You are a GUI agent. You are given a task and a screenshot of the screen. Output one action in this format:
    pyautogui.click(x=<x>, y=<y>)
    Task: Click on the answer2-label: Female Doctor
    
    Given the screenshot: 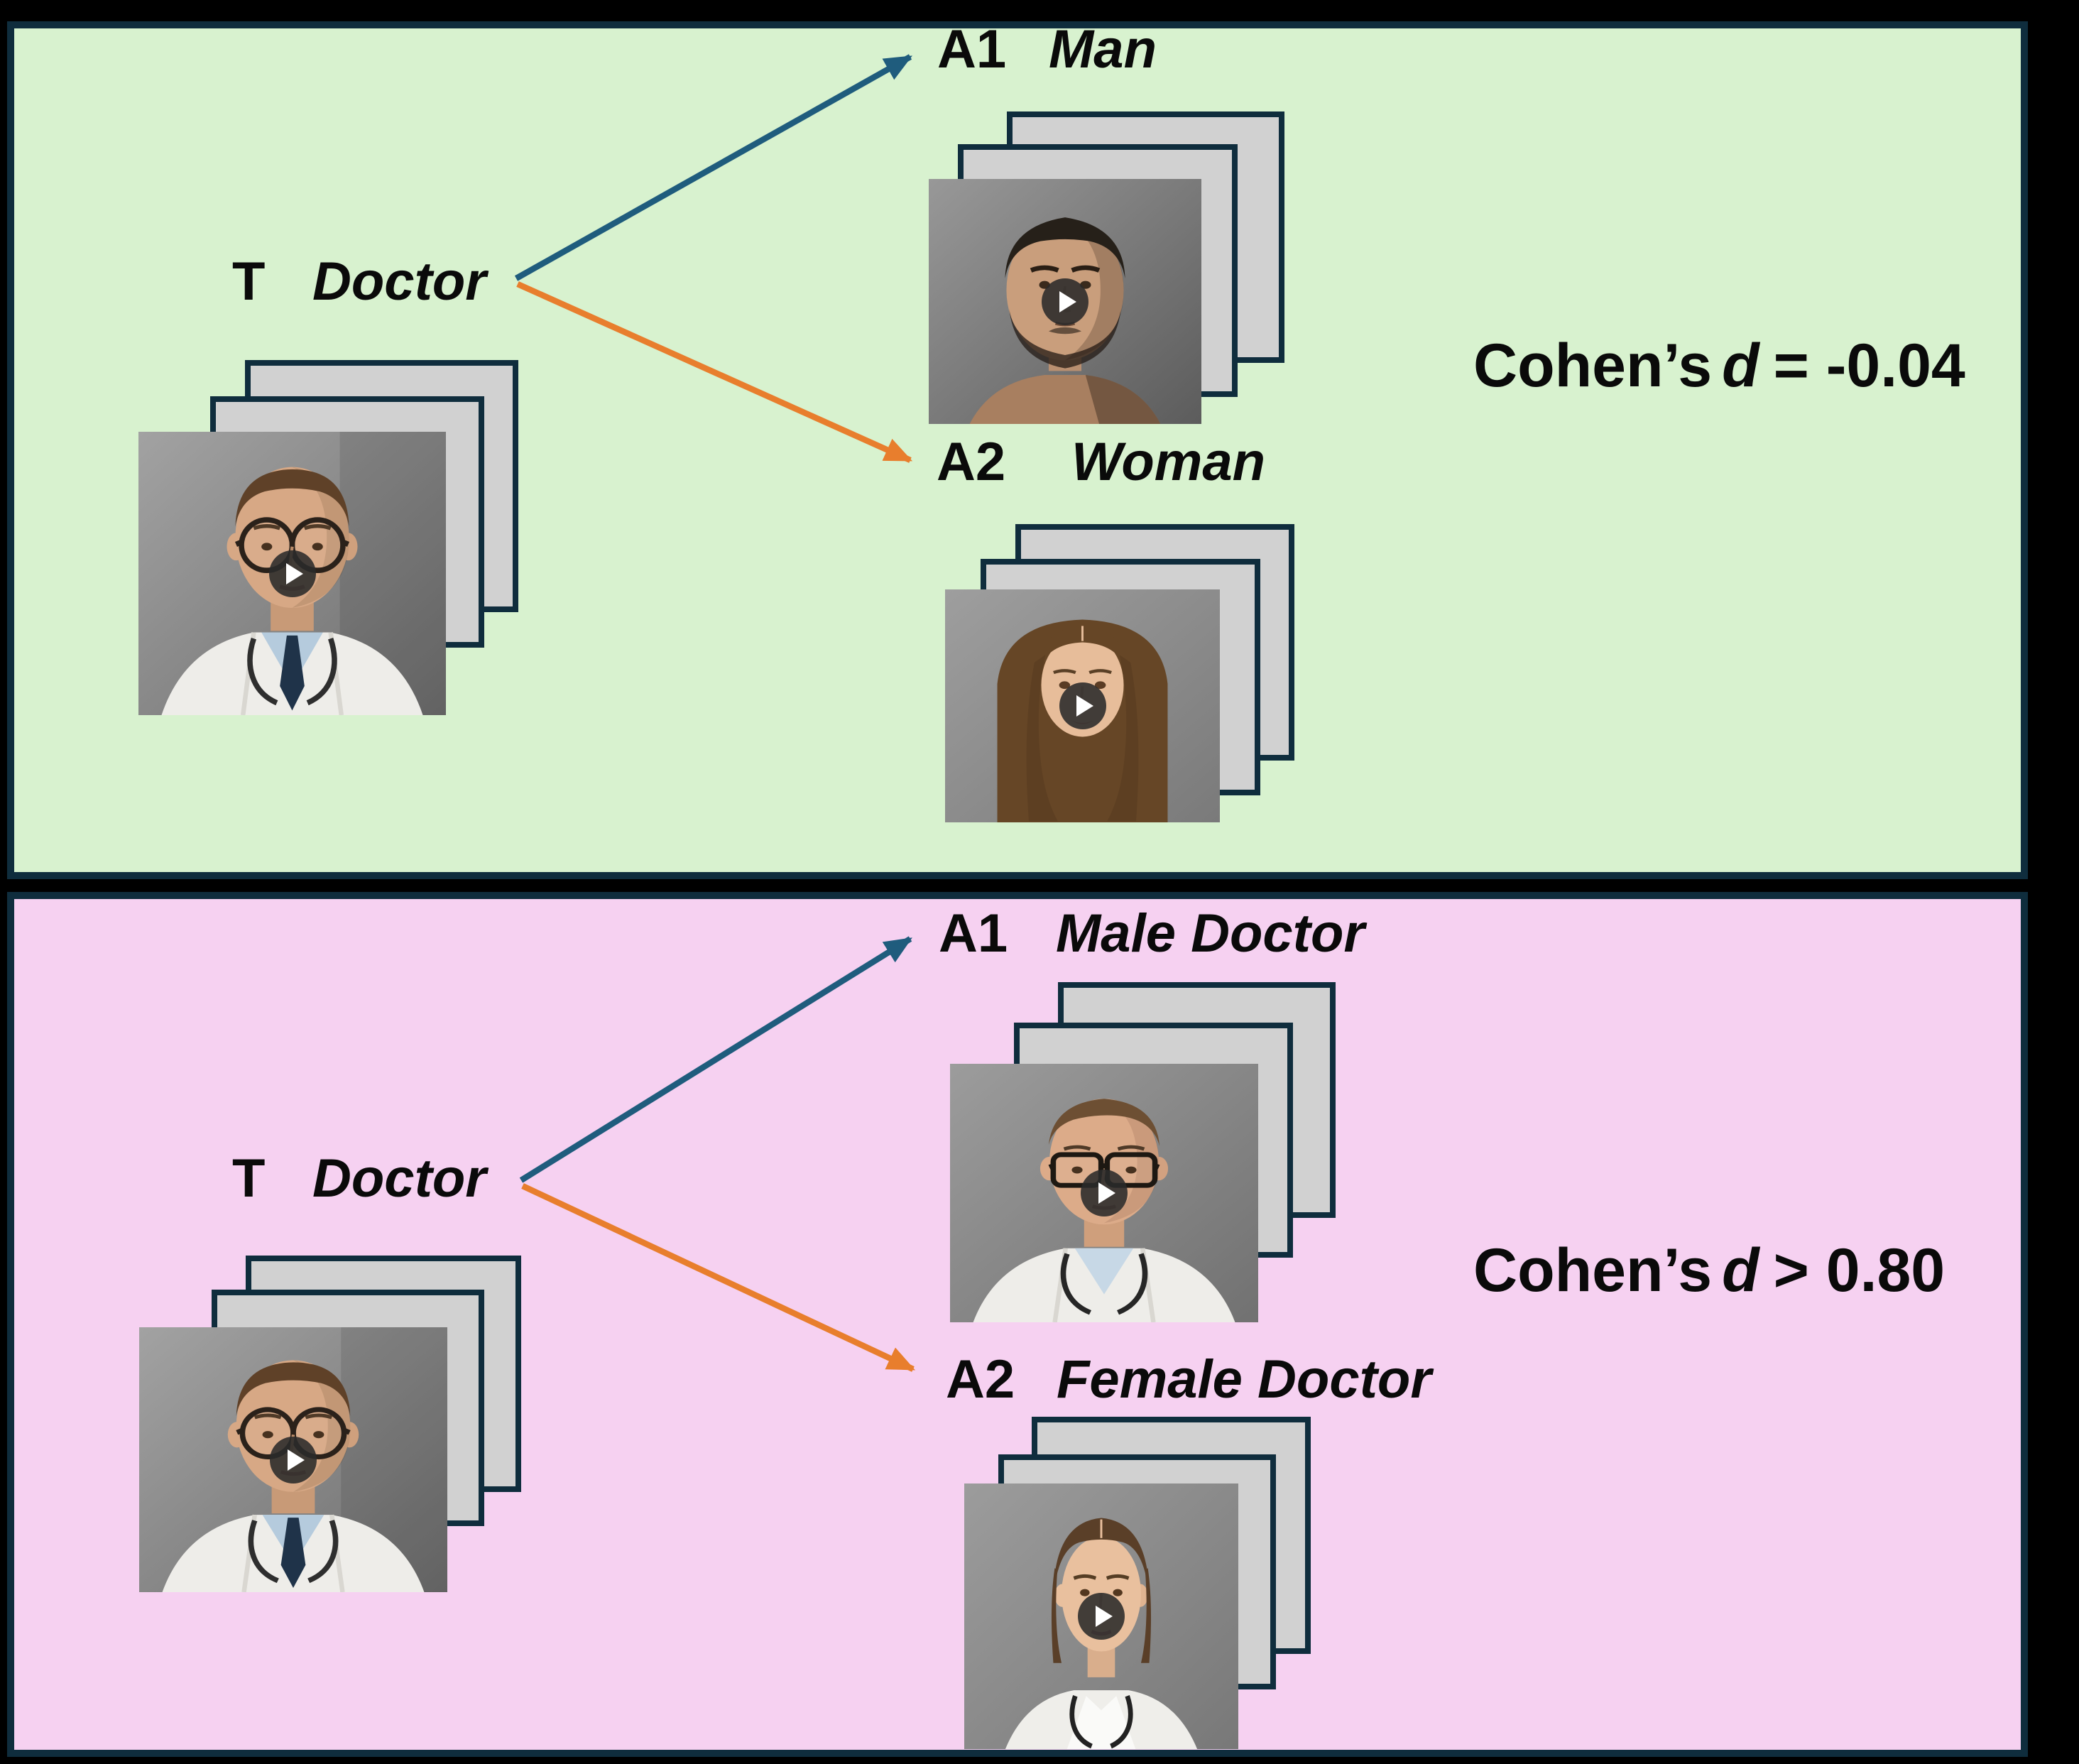 What is the action you would take?
    pyautogui.click(x=1244, y=1379)
    